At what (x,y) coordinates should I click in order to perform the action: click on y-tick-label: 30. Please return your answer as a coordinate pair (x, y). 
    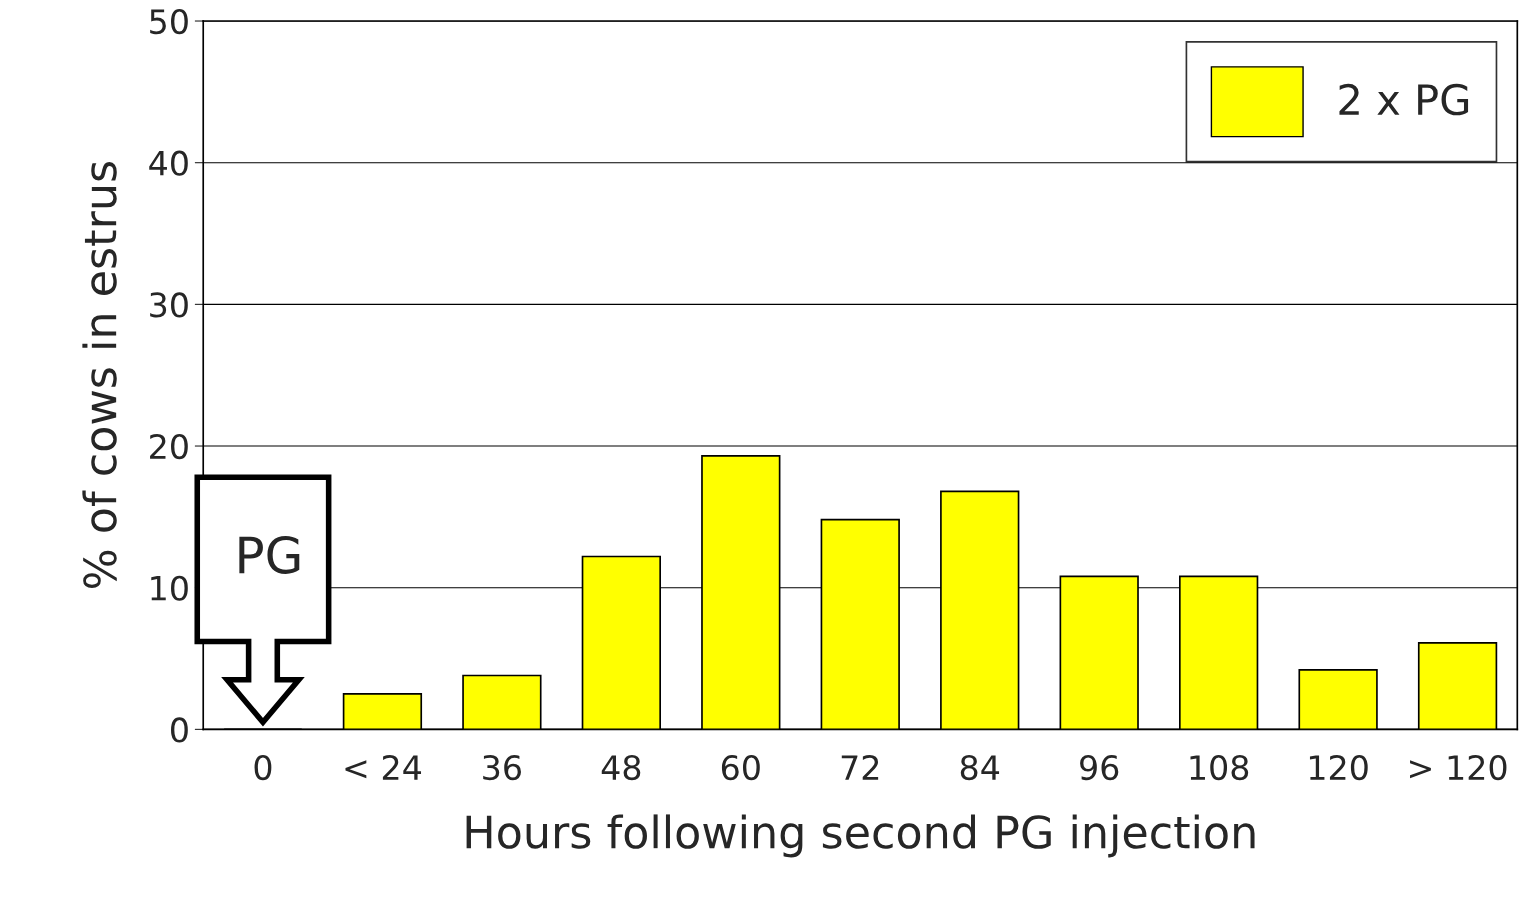
    Looking at the image, I should click on (169, 305).